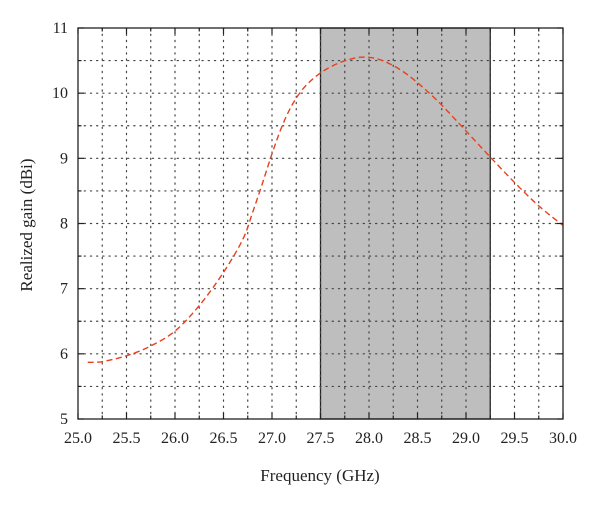 This screenshot has width=600, height=508. I want to click on x-tick-label: 28.0, so click(369, 438).